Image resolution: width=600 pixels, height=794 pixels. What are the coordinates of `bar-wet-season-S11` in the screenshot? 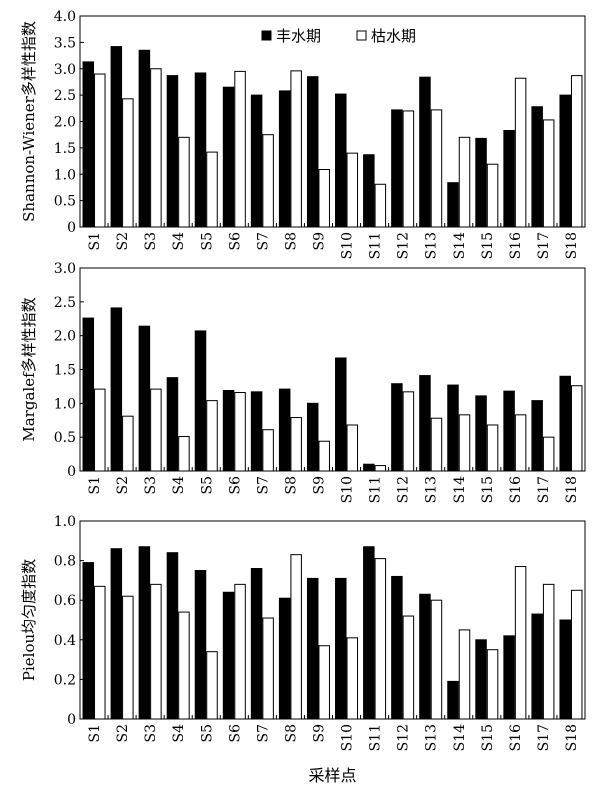 It's located at (369, 191).